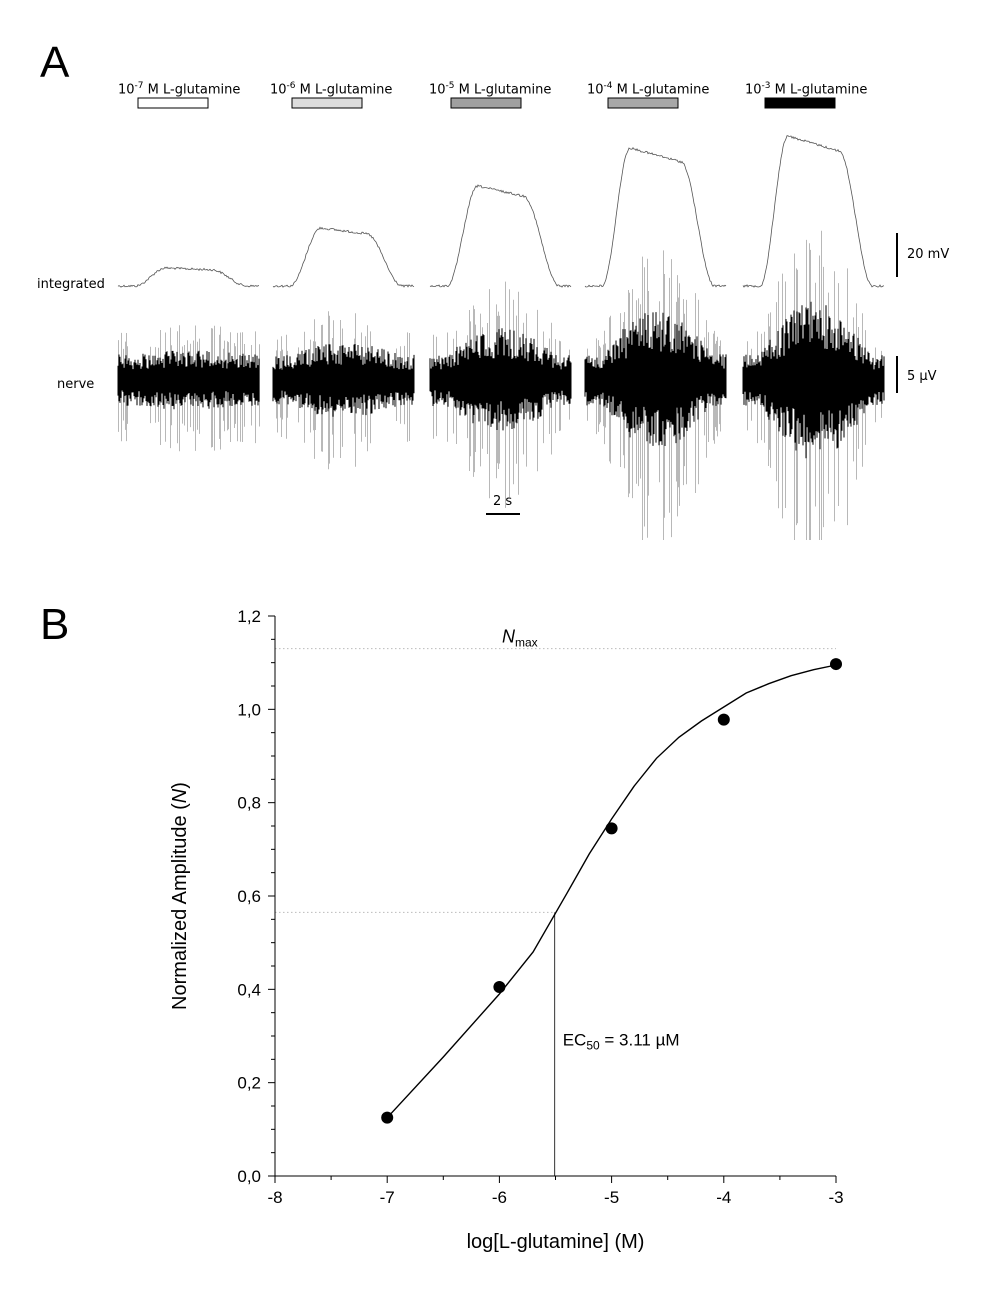  Describe the element at coordinates (490, 89) in the screenshot. I see `stimulus-label-3: 10-5 M L-glutamine` at that location.